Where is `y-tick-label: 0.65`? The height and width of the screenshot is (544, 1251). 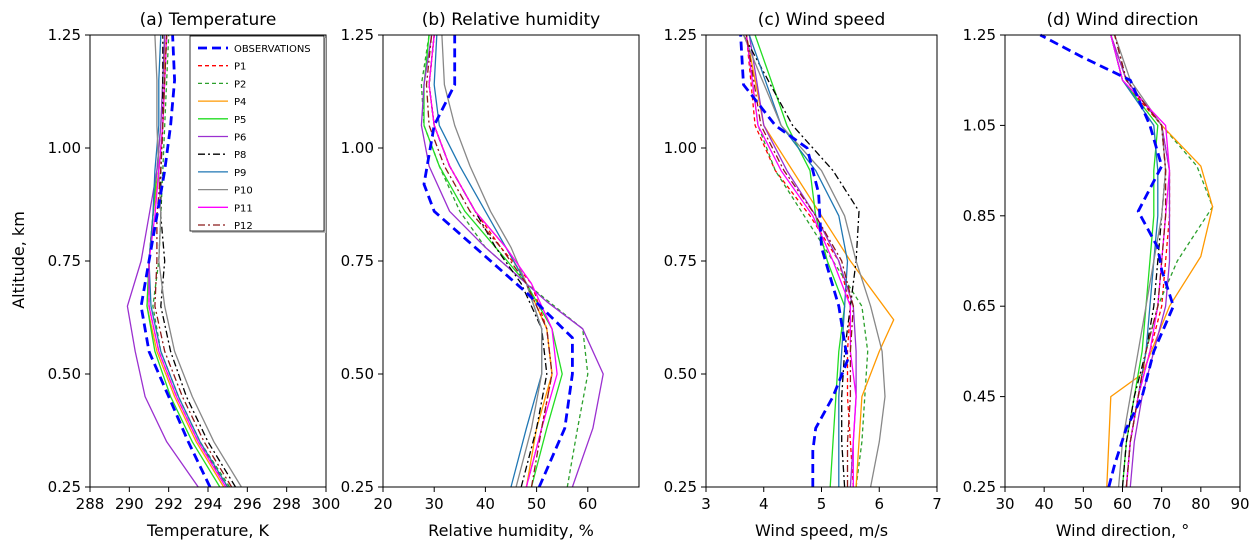
y-tick-label: 0.65 is located at coordinates (979, 306).